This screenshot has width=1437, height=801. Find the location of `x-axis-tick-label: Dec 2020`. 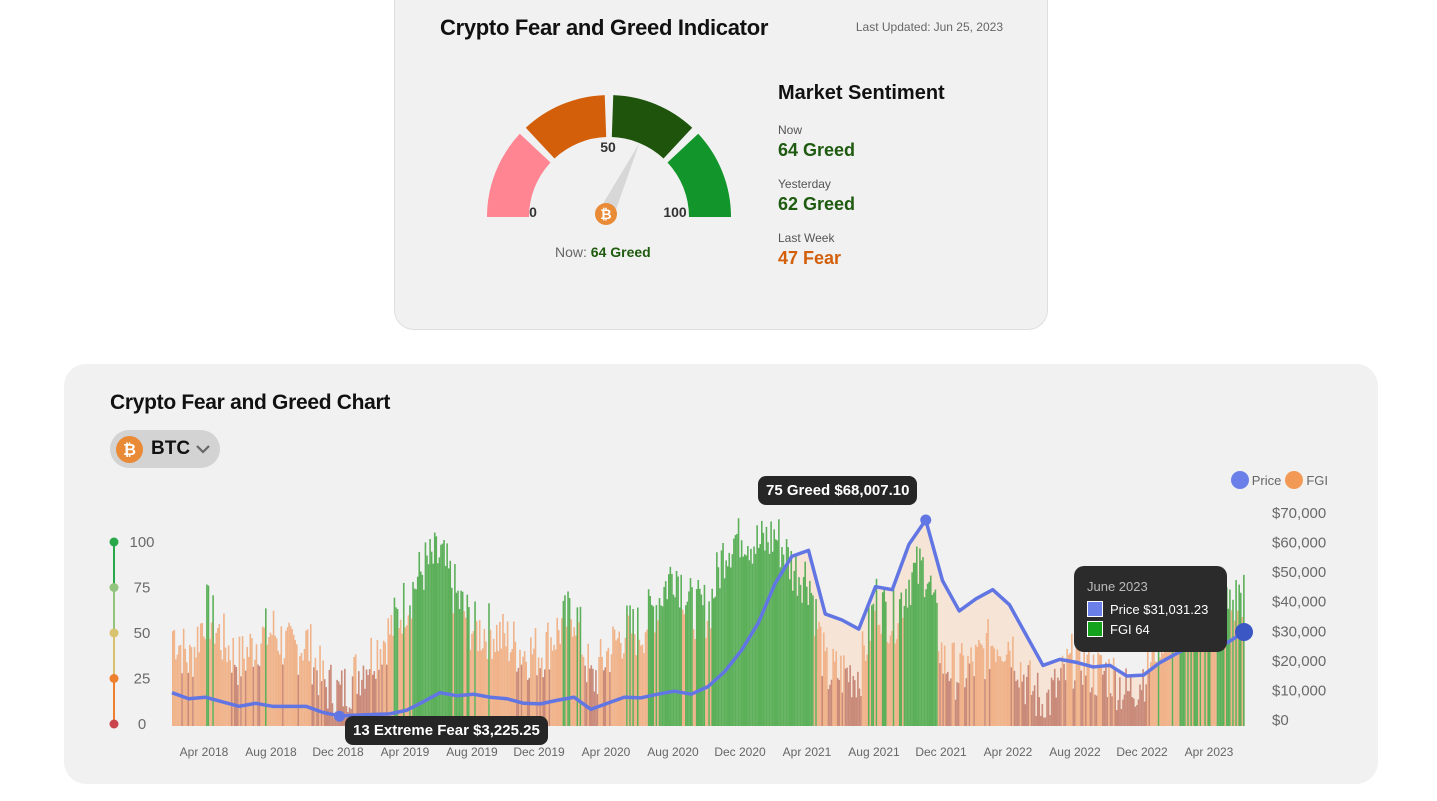

x-axis-tick-label: Dec 2020 is located at coordinates (740, 752).